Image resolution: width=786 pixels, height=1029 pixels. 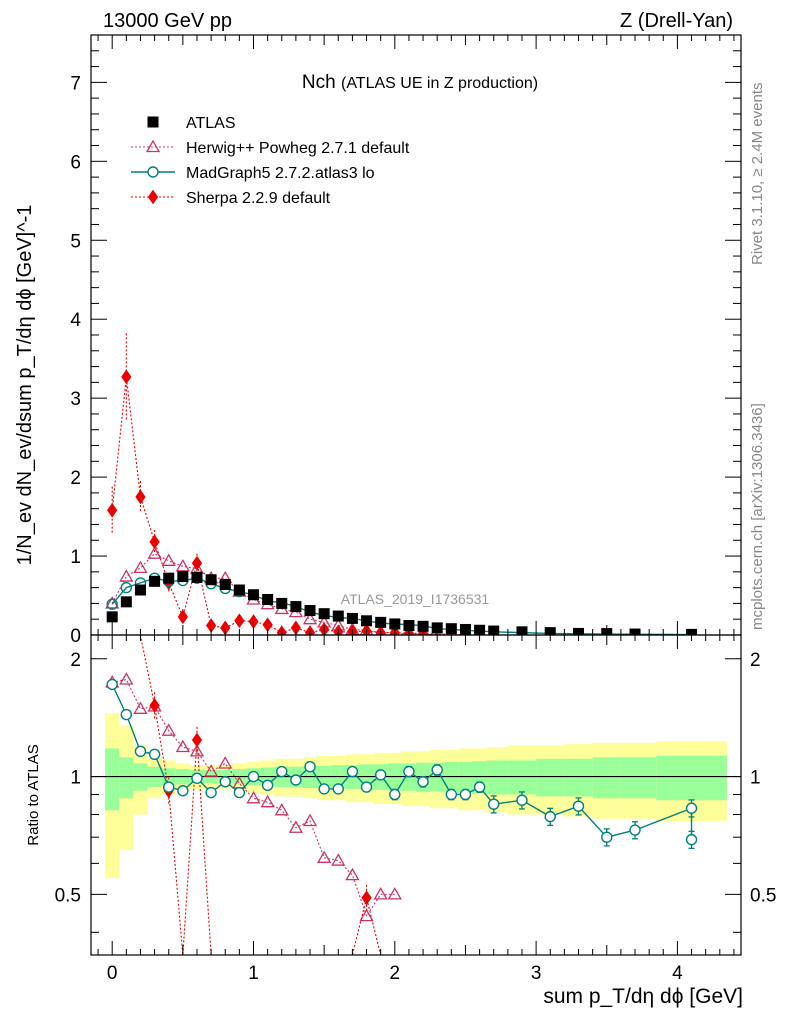 I want to click on plot-title-main: Nch, so click(x=319, y=82).